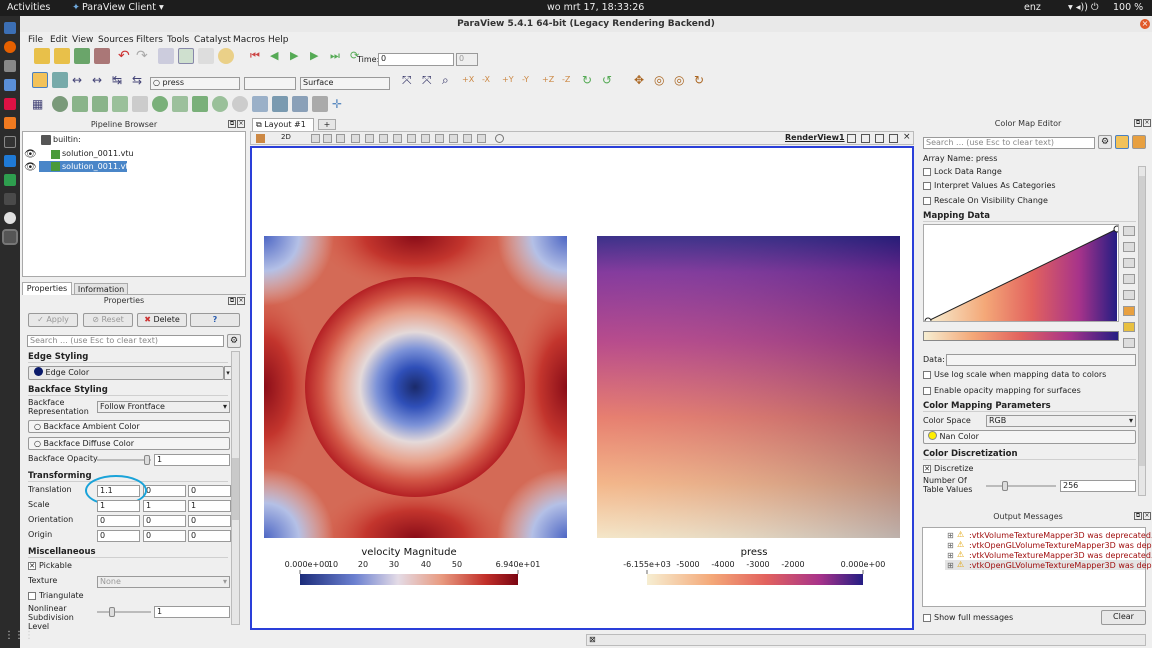 The image size is (1152, 648). I want to click on plot-over-line-icon, so click(320, 104).